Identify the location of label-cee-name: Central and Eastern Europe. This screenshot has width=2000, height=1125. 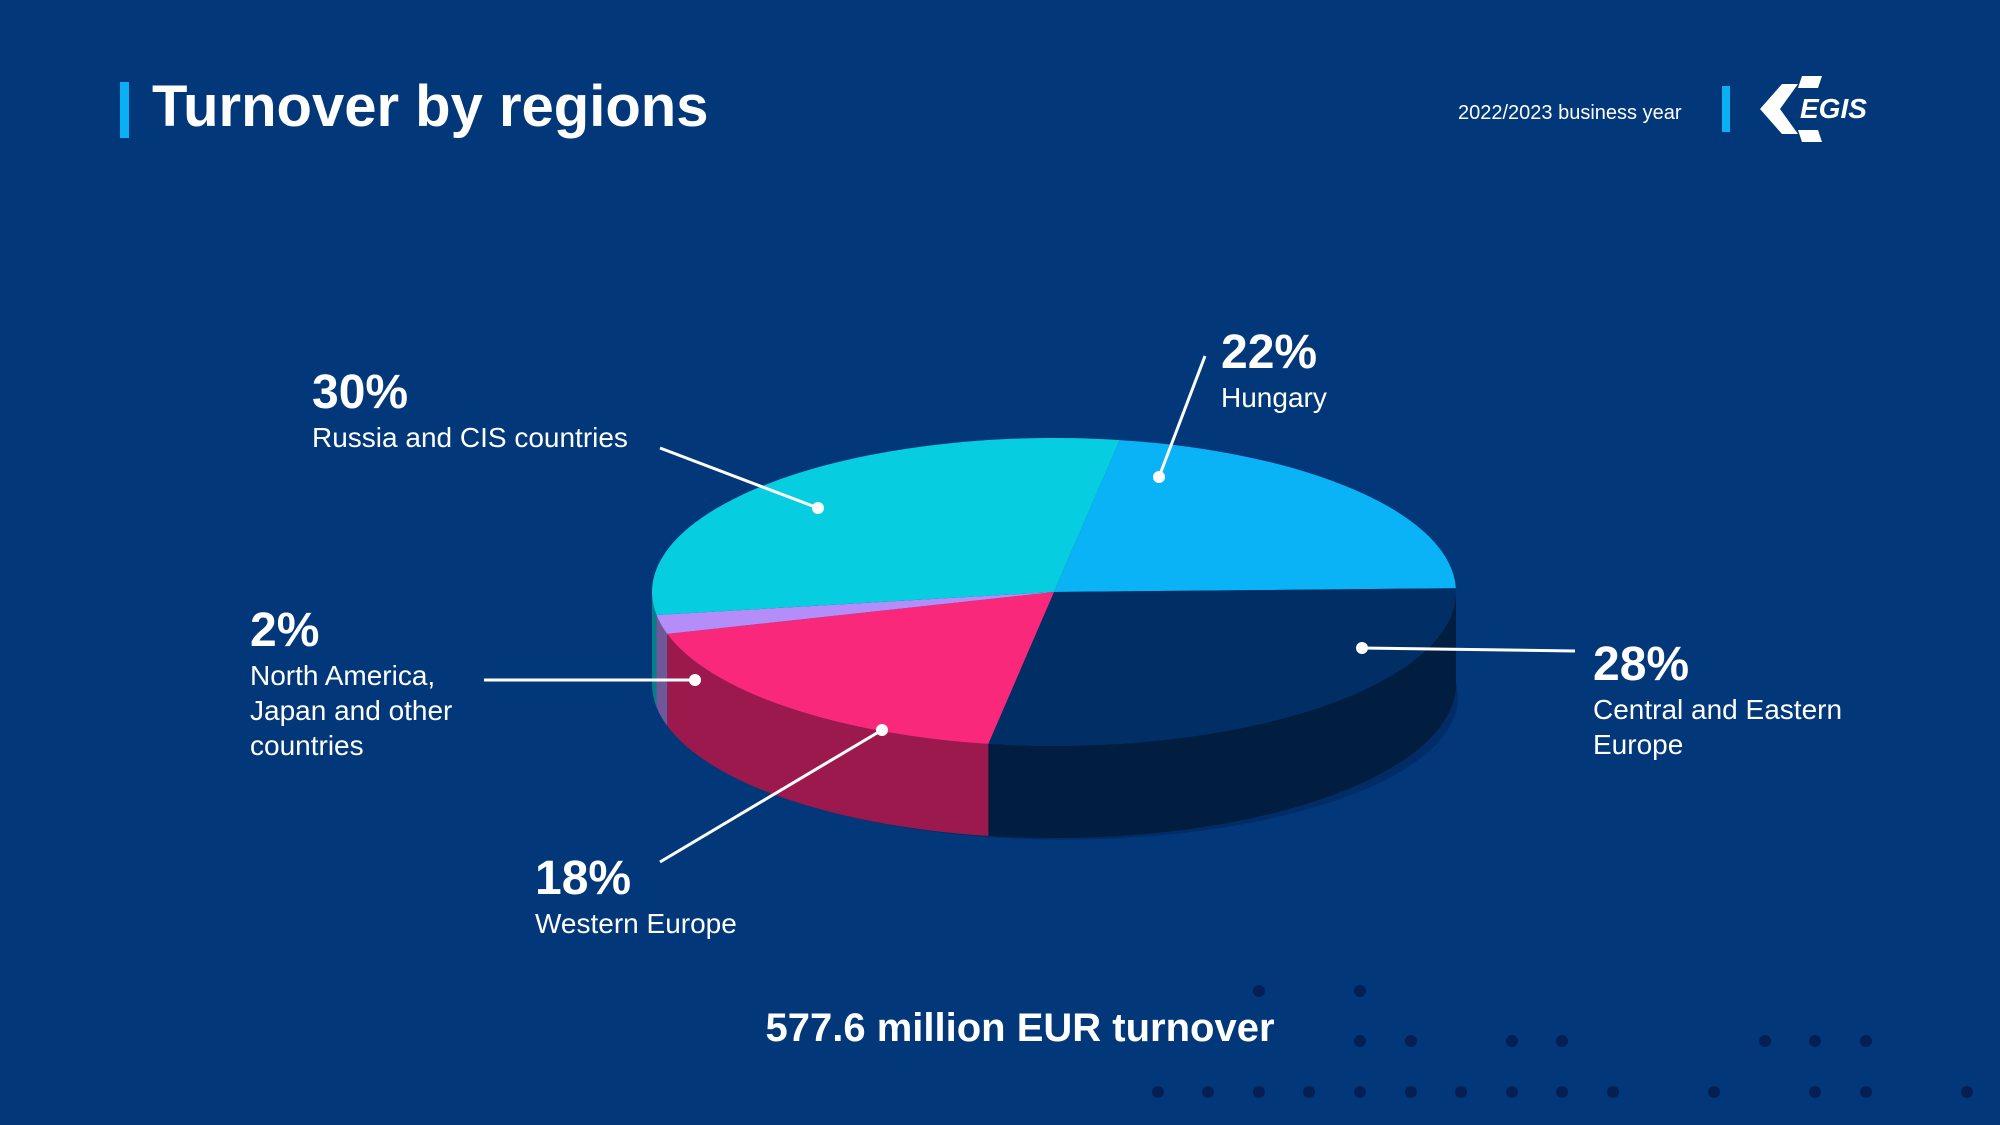
(1718, 727).